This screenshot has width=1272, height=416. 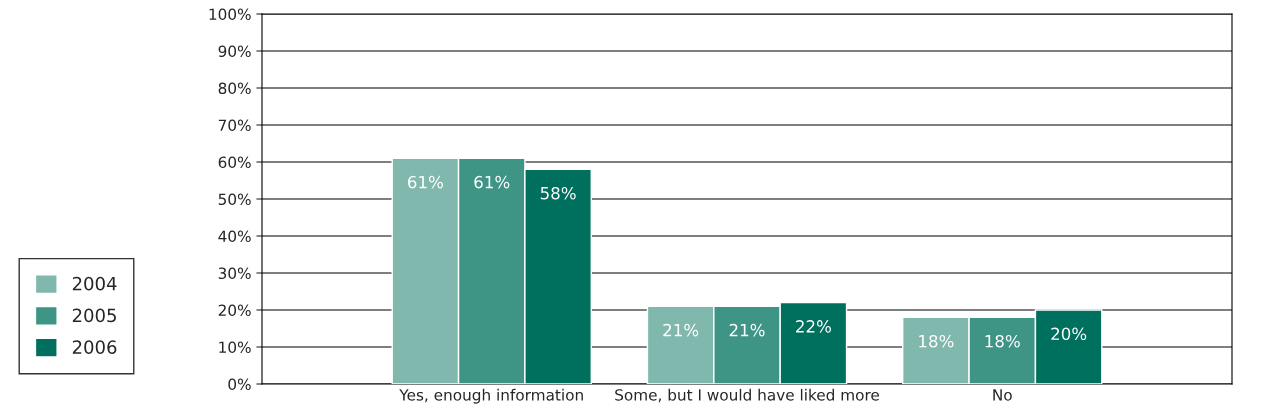 I want to click on data-label: 20%, so click(x=1069, y=334).